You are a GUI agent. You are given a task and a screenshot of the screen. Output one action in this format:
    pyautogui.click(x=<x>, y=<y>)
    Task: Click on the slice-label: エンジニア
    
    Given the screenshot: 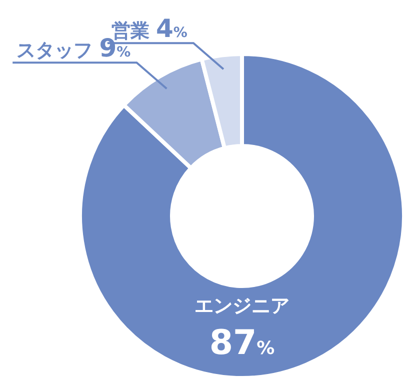 What is the action you would take?
    pyautogui.click(x=242, y=306)
    